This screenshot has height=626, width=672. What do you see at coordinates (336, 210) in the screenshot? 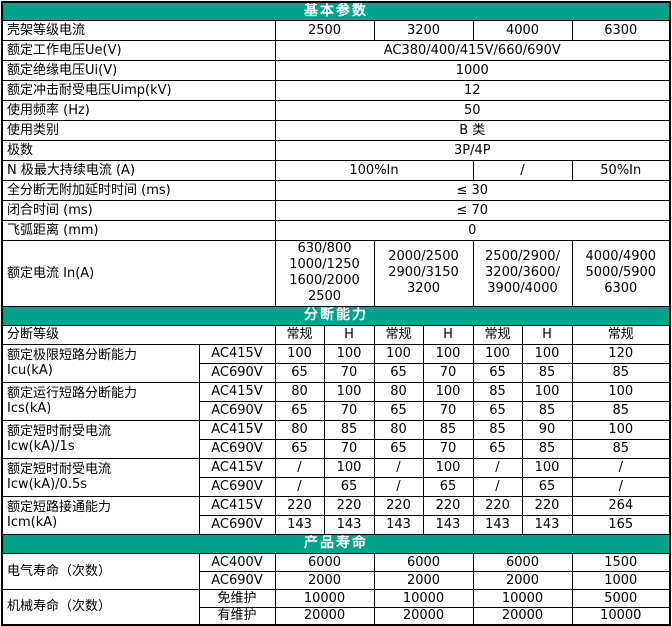
I see `table-row: 闭合时间 (ms) ≤ 70` at bounding box center [336, 210].